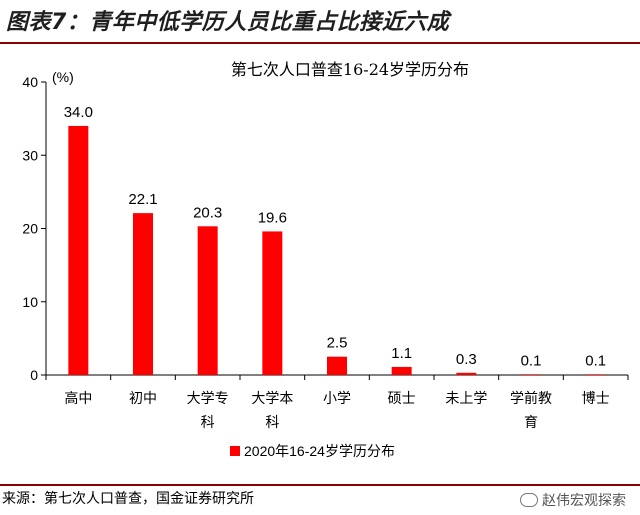  What do you see at coordinates (531, 360) in the screenshot?
I see `data-label-8: 0.1` at bounding box center [531, 360].